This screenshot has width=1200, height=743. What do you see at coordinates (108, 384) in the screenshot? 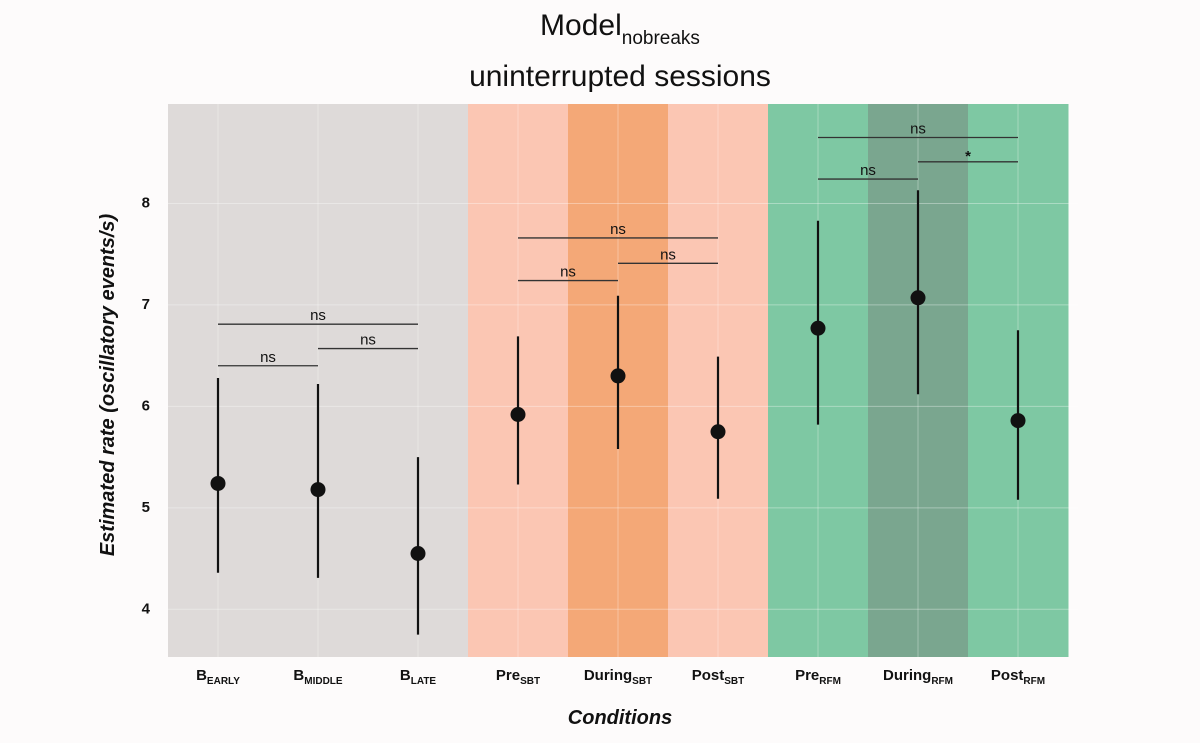
I see `y-axis-label: Estimated rate (oscillatory events/s)` at bounding box center [108, 384].